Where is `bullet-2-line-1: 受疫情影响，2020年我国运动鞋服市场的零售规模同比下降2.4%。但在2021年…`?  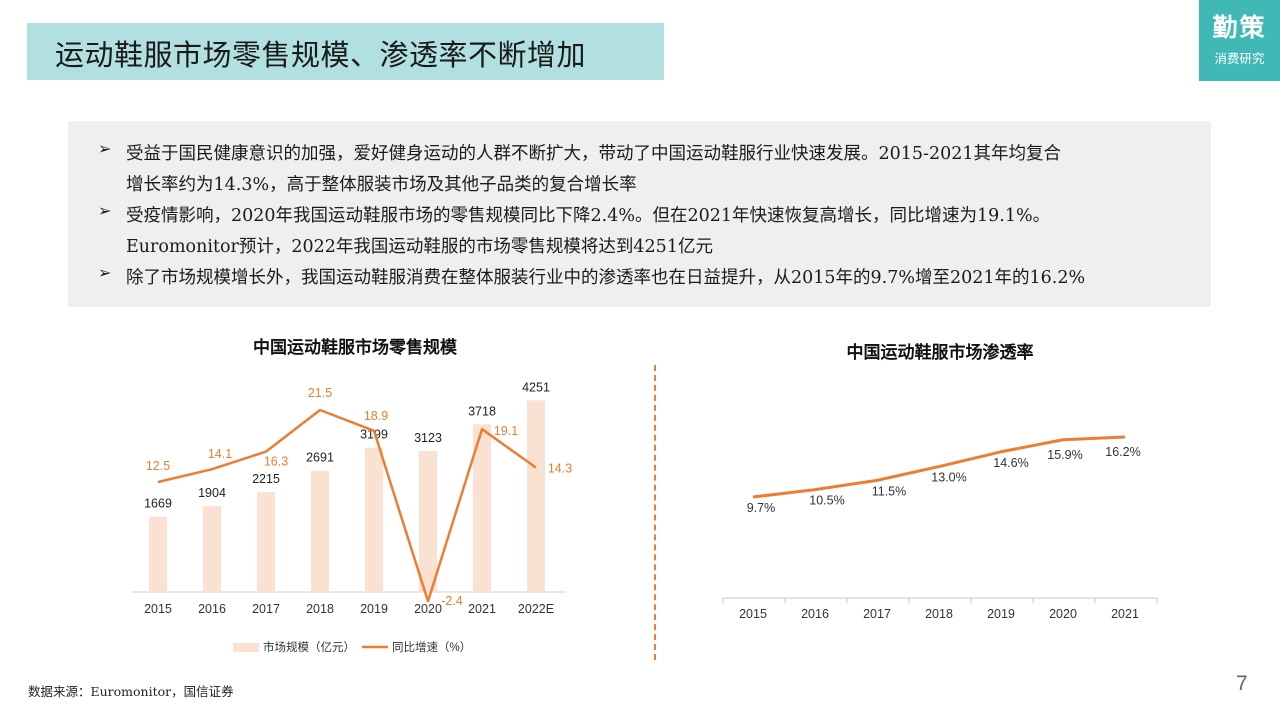 bullet-2-line-1: 受疫情影响，2020年我国运动鞋服市场的零售规模同比下降2.4%。但在2021年… is located at coordinates (588, 216).